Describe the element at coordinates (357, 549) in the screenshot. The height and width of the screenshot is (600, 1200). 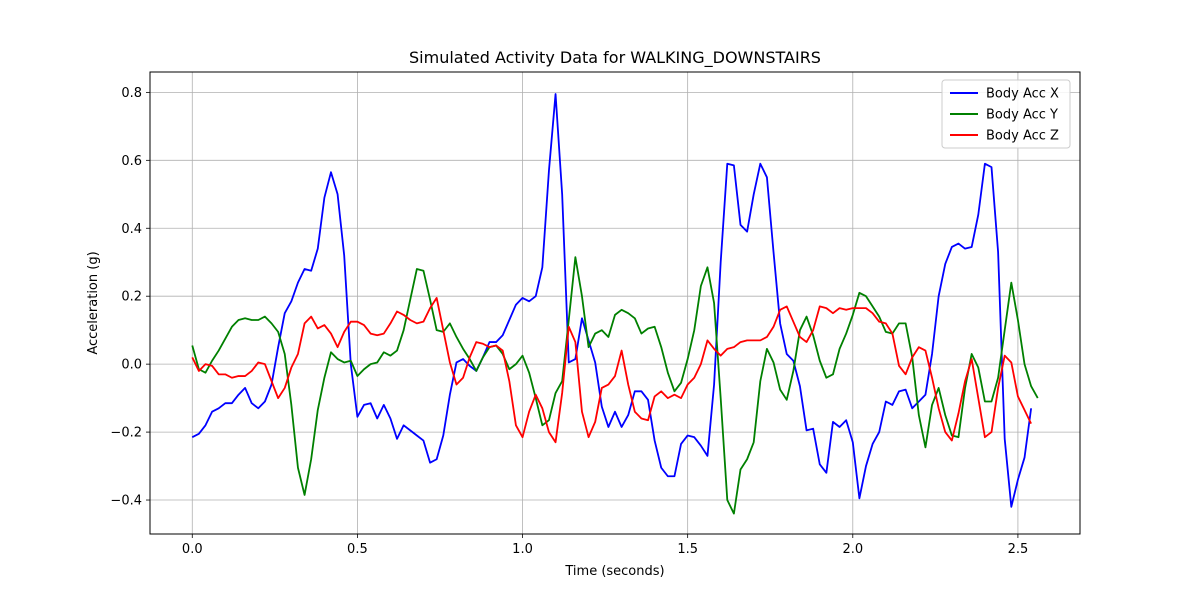
I see `x-tick-label: 0.5` at that location.